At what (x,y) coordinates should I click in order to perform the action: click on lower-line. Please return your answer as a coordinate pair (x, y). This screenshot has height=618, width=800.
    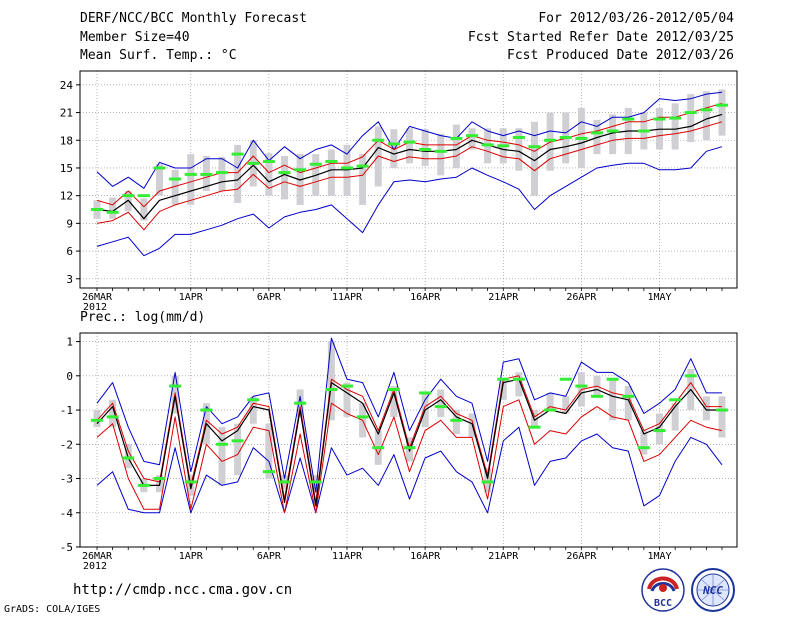
    Looking at the image, I should click on (409, 176).